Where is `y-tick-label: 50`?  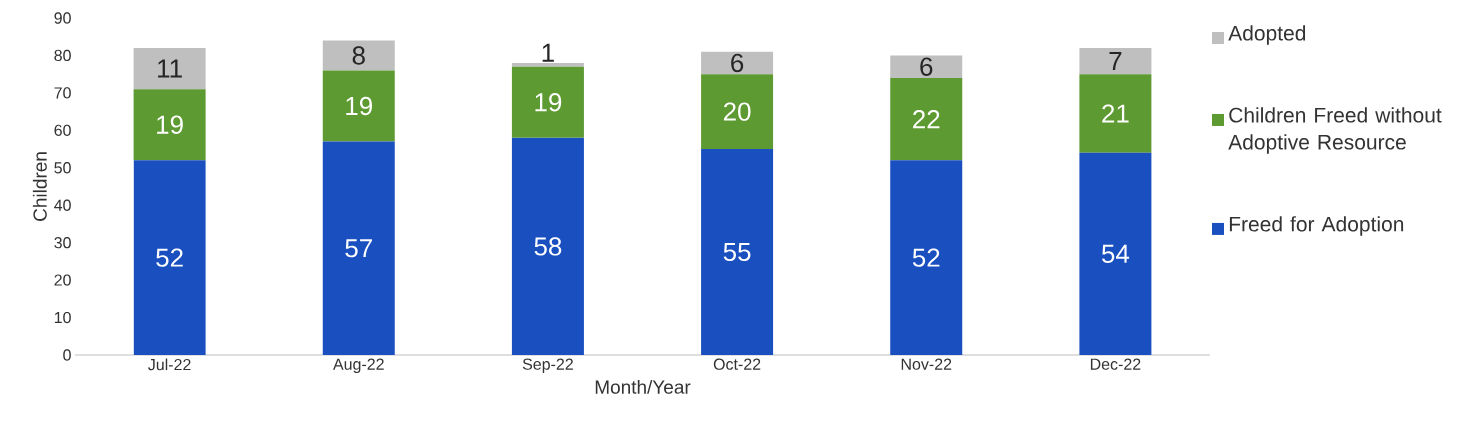 y-tick-label: 50 is located at coordinates (62, 168).